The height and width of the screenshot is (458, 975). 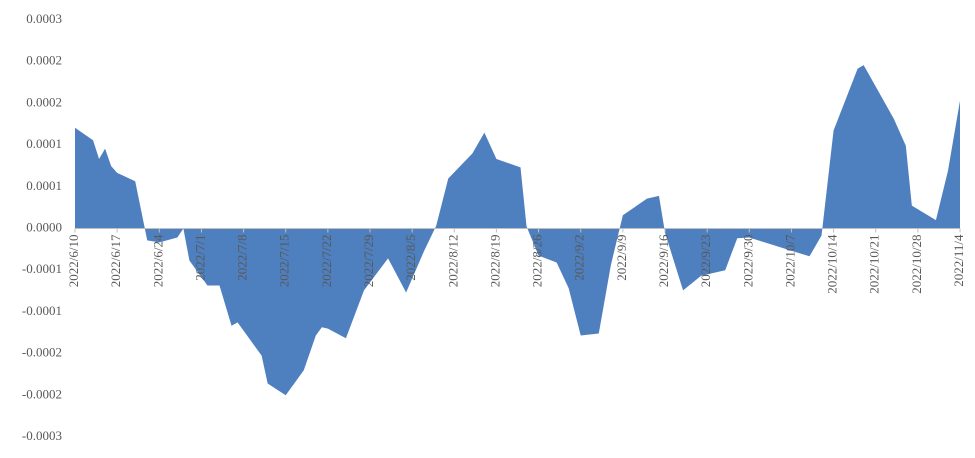 What do you see at coordinates (789, 260) in the screenshot?
I see `x-tick-label: 2022/10/7` at bounding box center [789, 260].